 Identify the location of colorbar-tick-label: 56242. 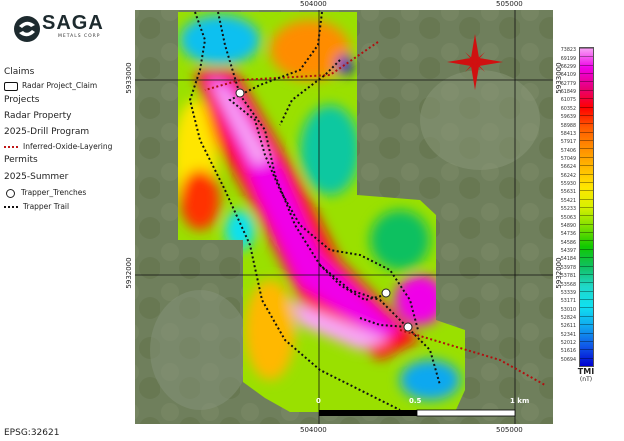
(568, 176).